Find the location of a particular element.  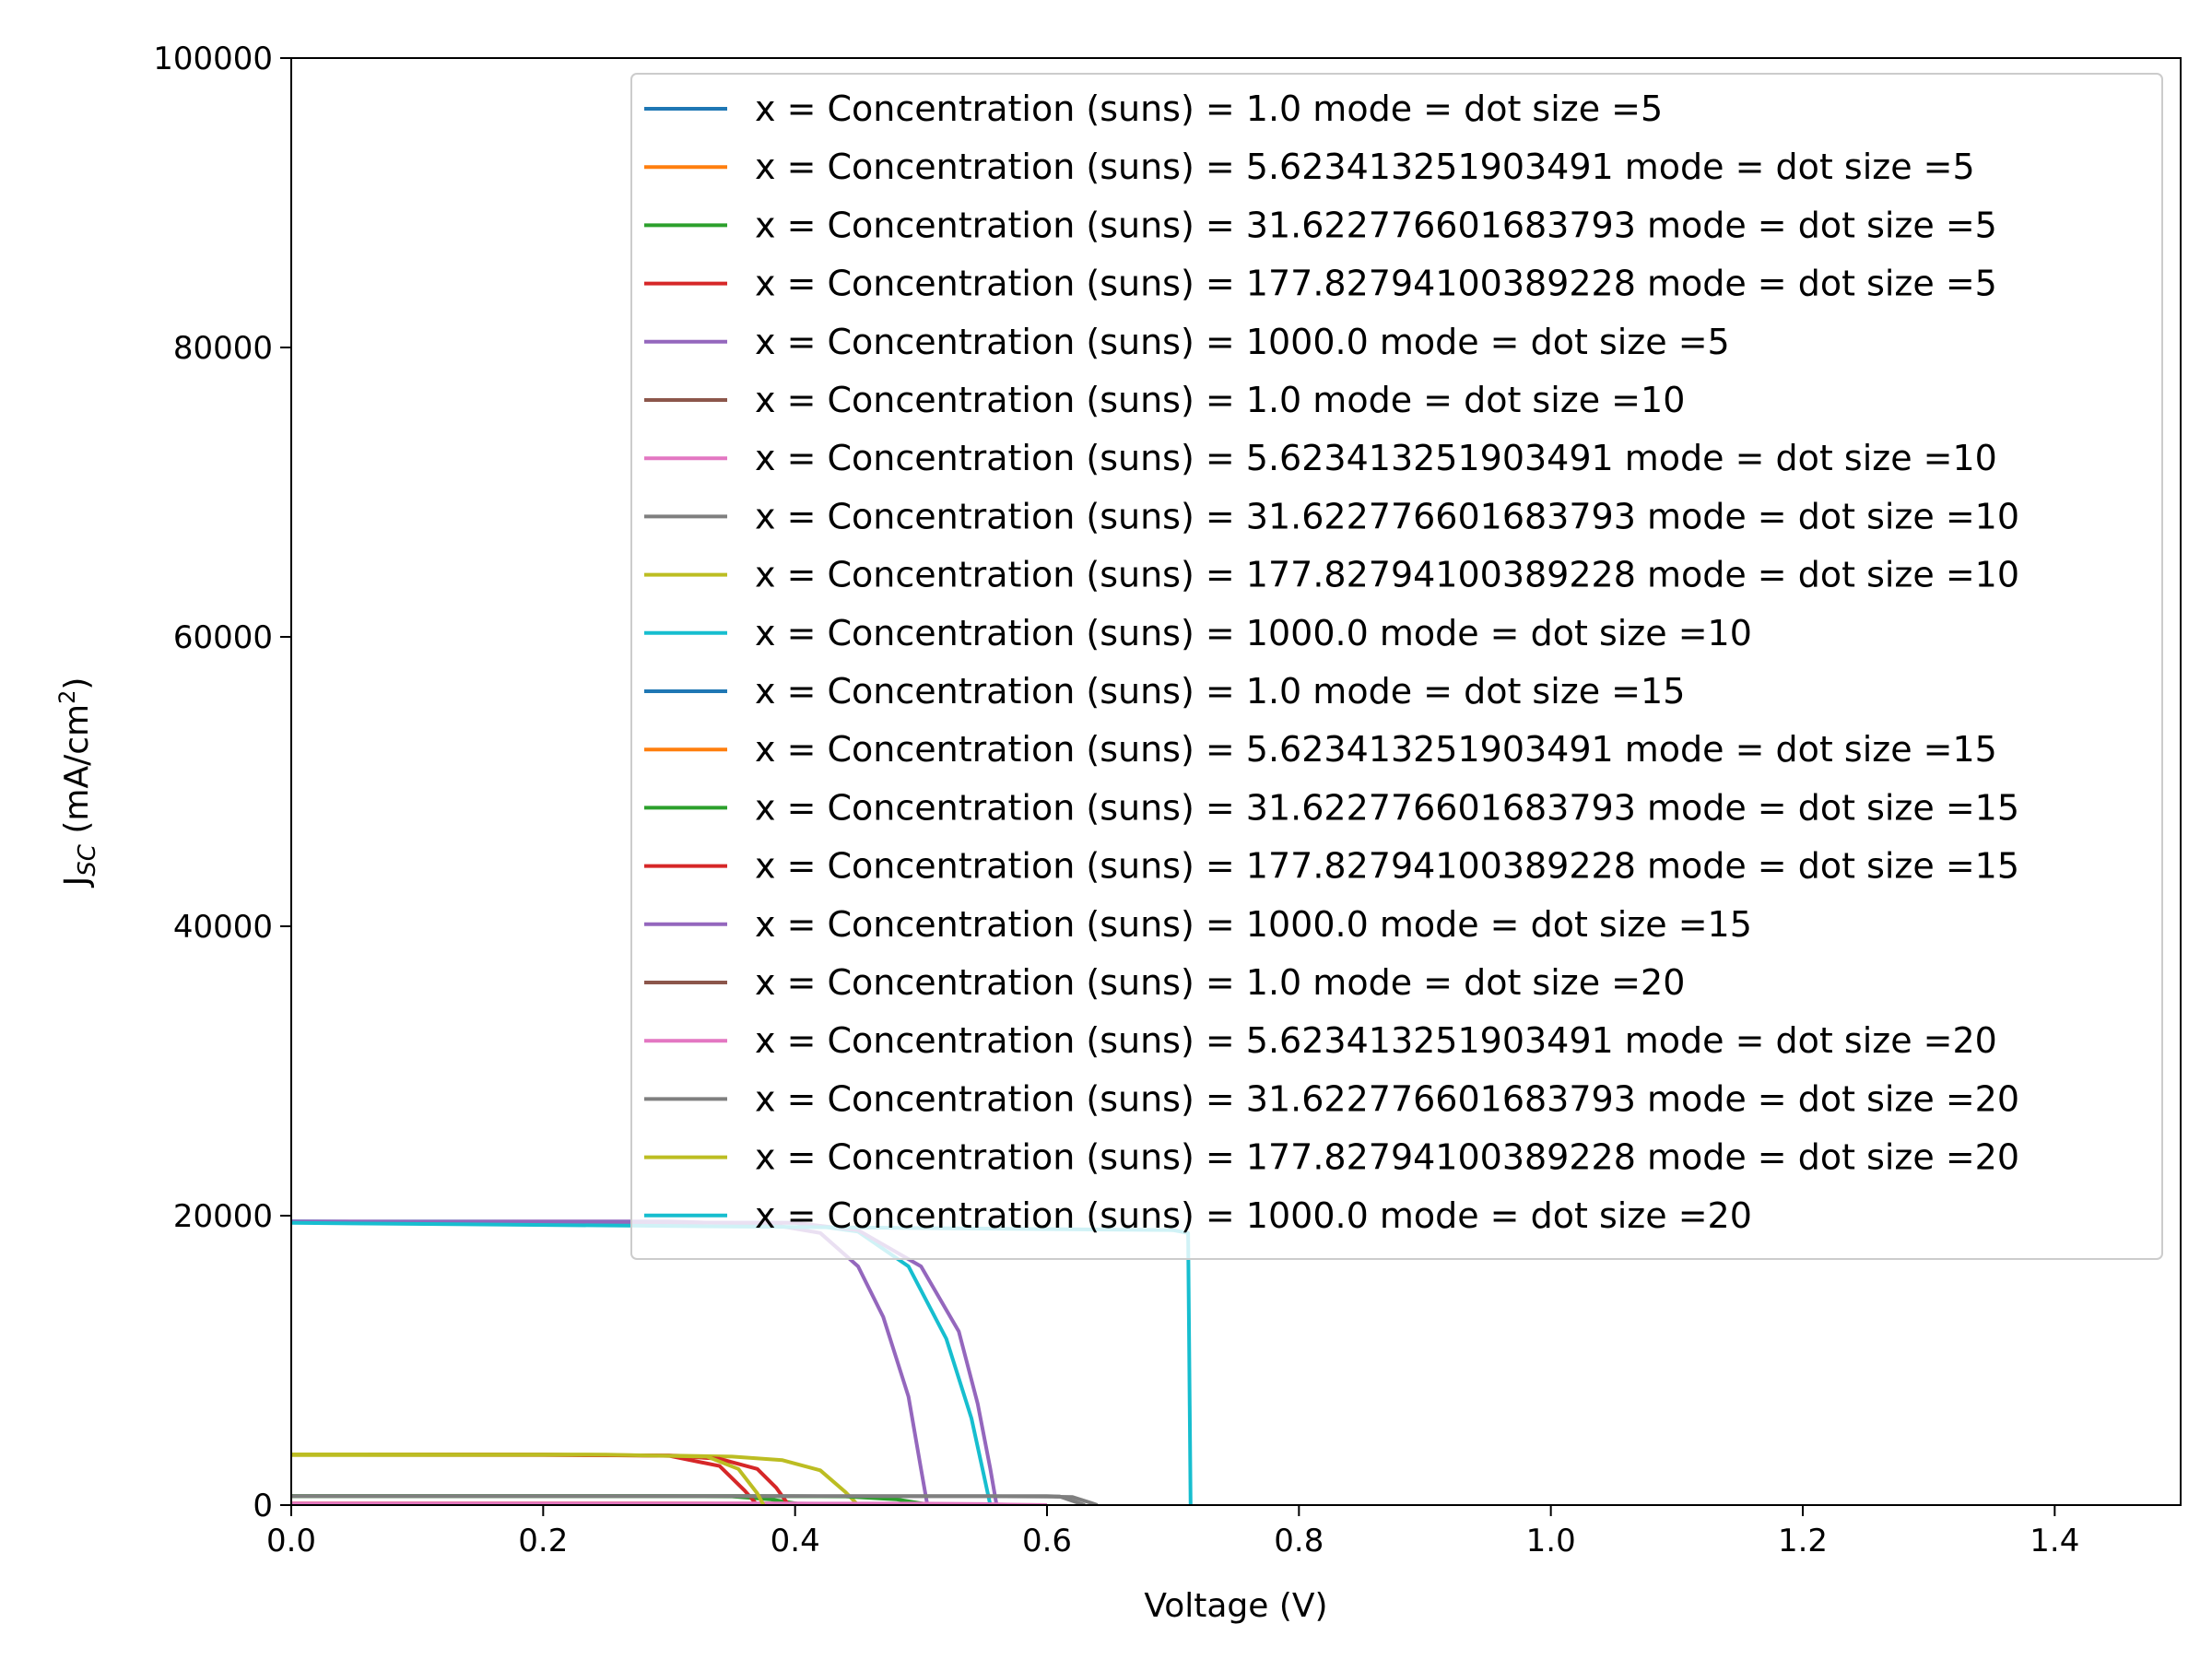

y-axis-label: JSC (mA/cm2) is located at coordinates (77, 782).